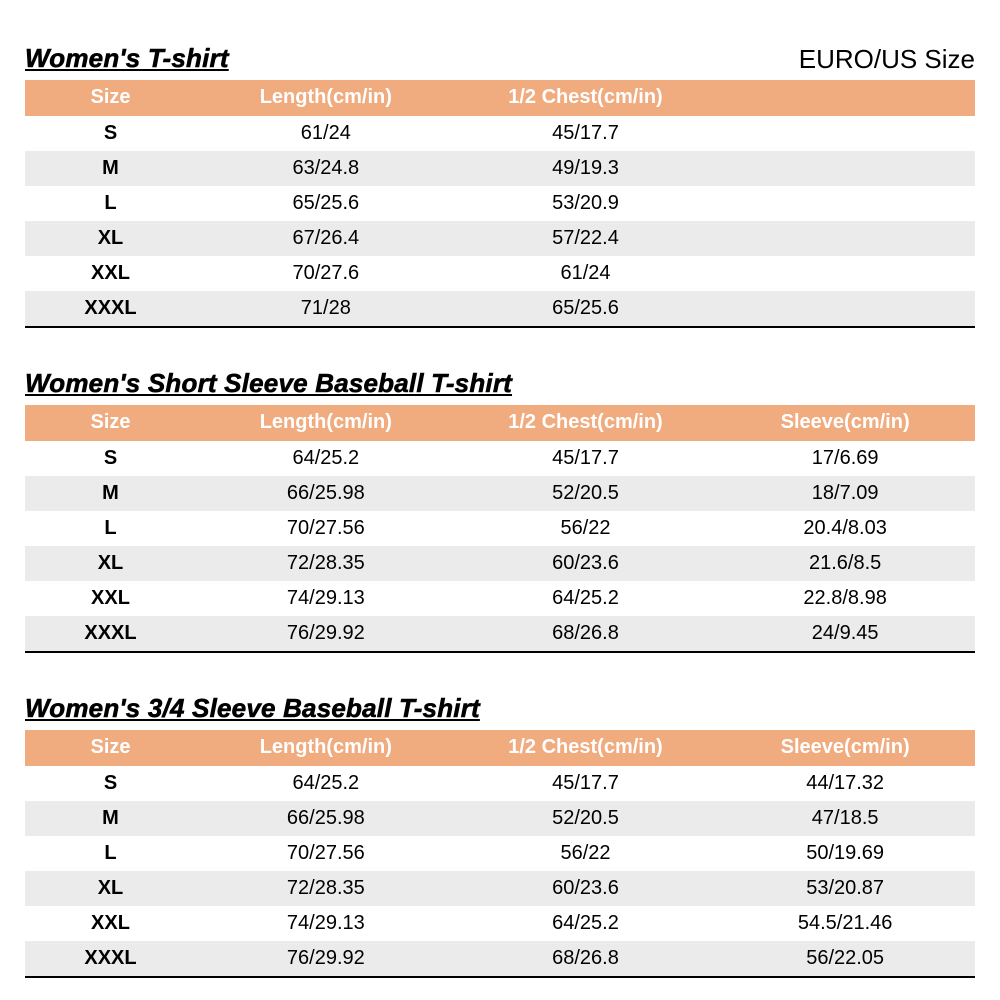 The image size is (1000, 1000). What do you see at coordinates (500, 97) in the screenshot?
I see `table-header-row: Size Length(cm/in) 1/2 Chest(cm/in)` at bounding box center [500, 97].